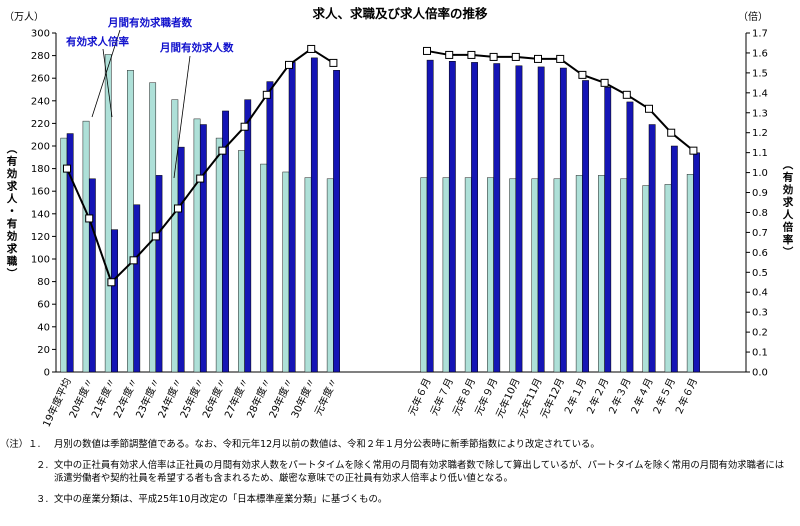  Describe the element at coordinates (40, 260) in the screenshot. I see `left-tick-label: 100` at that location.